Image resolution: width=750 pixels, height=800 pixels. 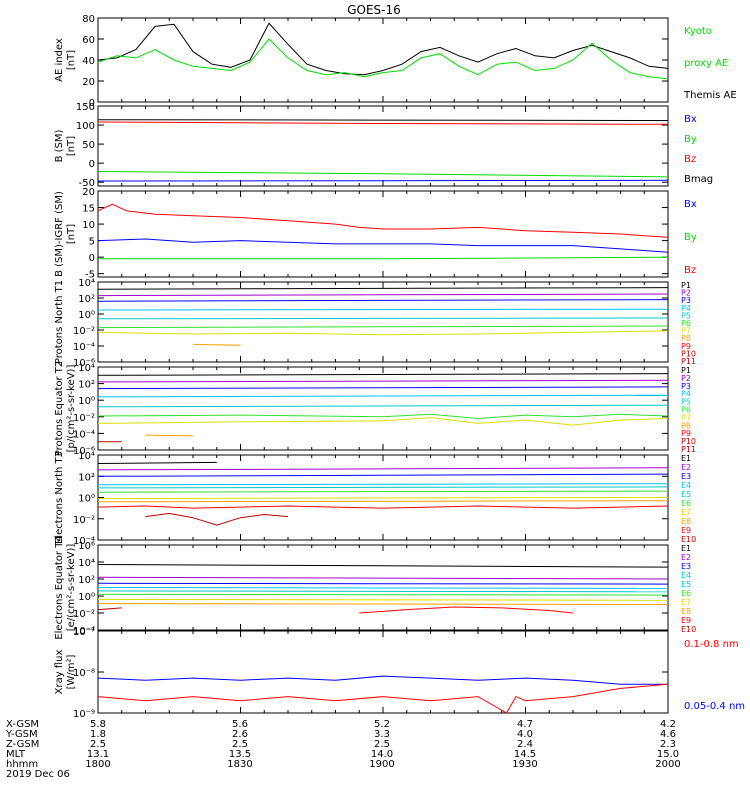 I want to click on x-table-value: 1900, so click(x=381, y=764).